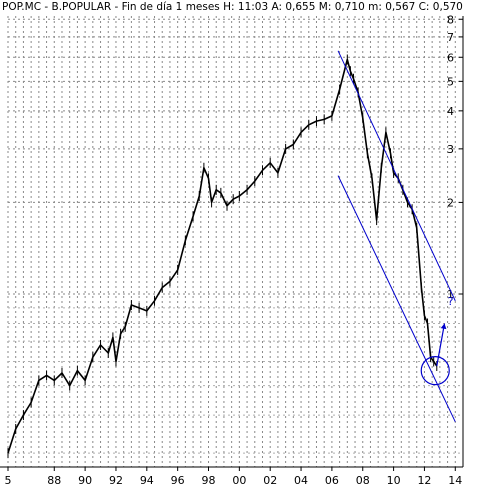 This screenshot has height=498, width=491. I want to click on highlight-circle, so click(435, 371).